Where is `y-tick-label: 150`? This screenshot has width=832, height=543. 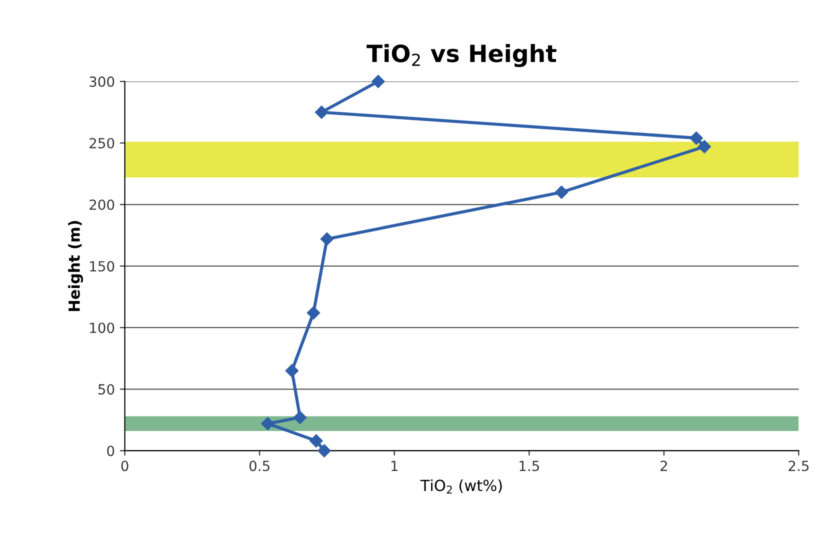 y-tick-label: 150 is located at coordinates (102, 266).